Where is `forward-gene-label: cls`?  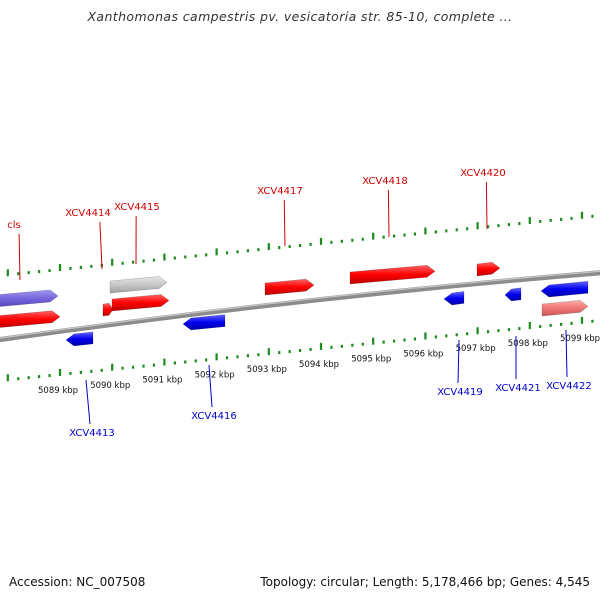 forward-gene-label: cls is located at coordinates (14, 225).